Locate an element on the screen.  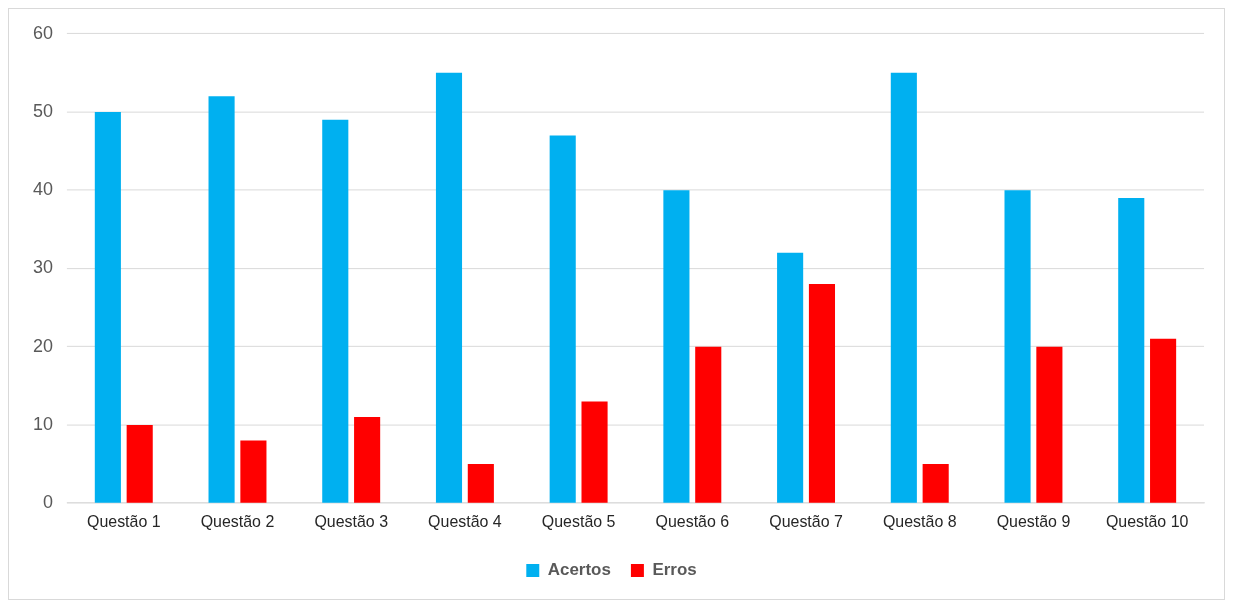
y-tick-label: 20 is located at coordinates (42, 345).